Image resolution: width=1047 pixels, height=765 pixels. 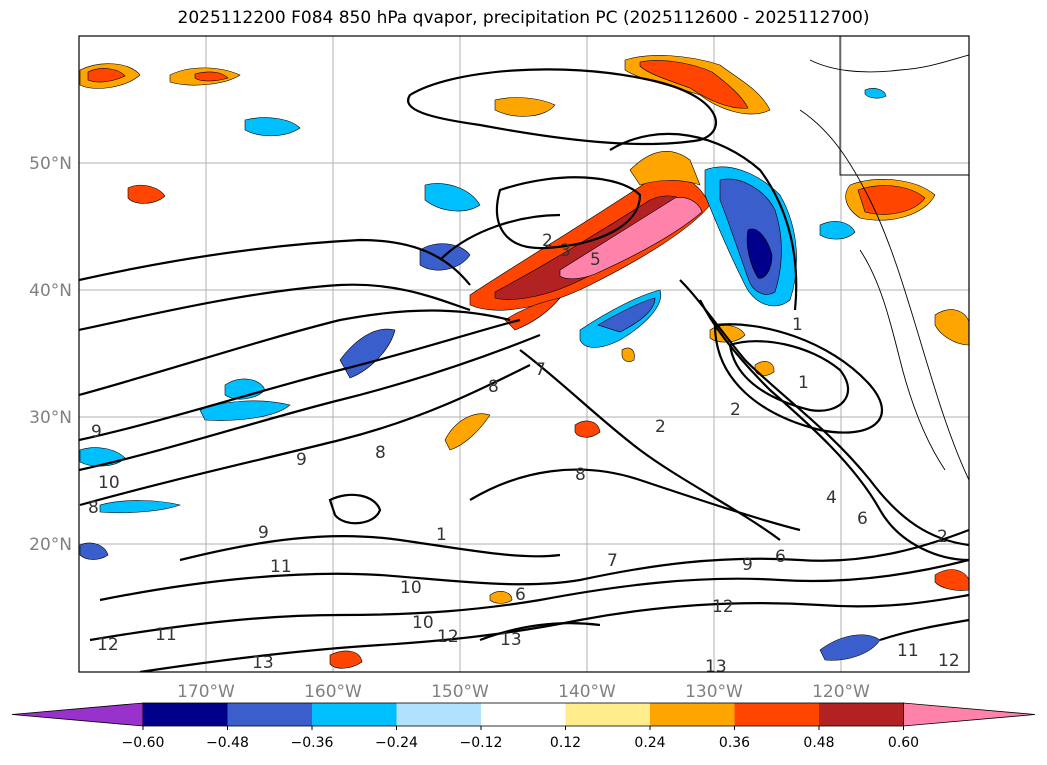 I want to click on lat-label: 50°N, so click(x=50, y=164).